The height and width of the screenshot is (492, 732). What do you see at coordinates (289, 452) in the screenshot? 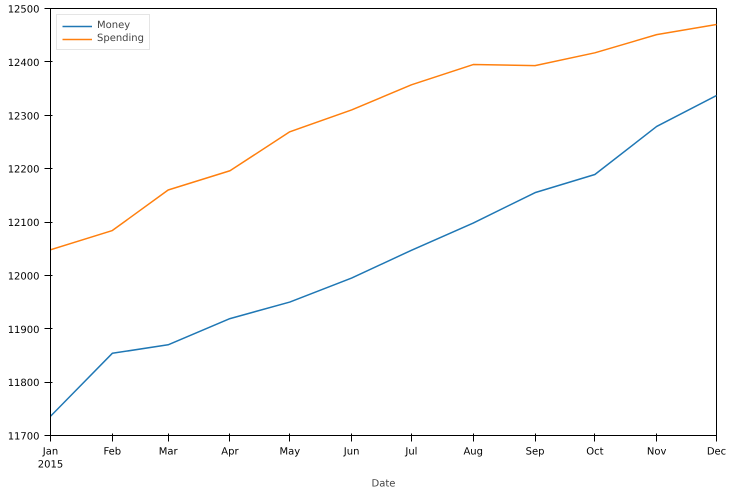
I see `x-tick-label: May` at bounding box center [289, 452].